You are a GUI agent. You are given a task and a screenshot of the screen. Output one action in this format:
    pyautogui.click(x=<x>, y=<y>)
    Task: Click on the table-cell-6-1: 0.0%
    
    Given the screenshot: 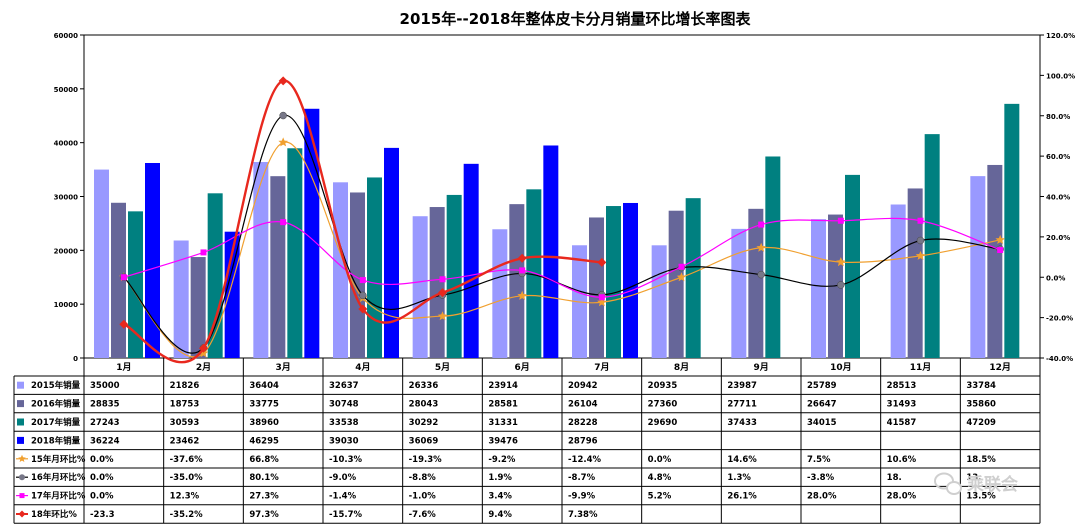 What is the action you would take?
    pyautogui.click(x=102, y=478)
    